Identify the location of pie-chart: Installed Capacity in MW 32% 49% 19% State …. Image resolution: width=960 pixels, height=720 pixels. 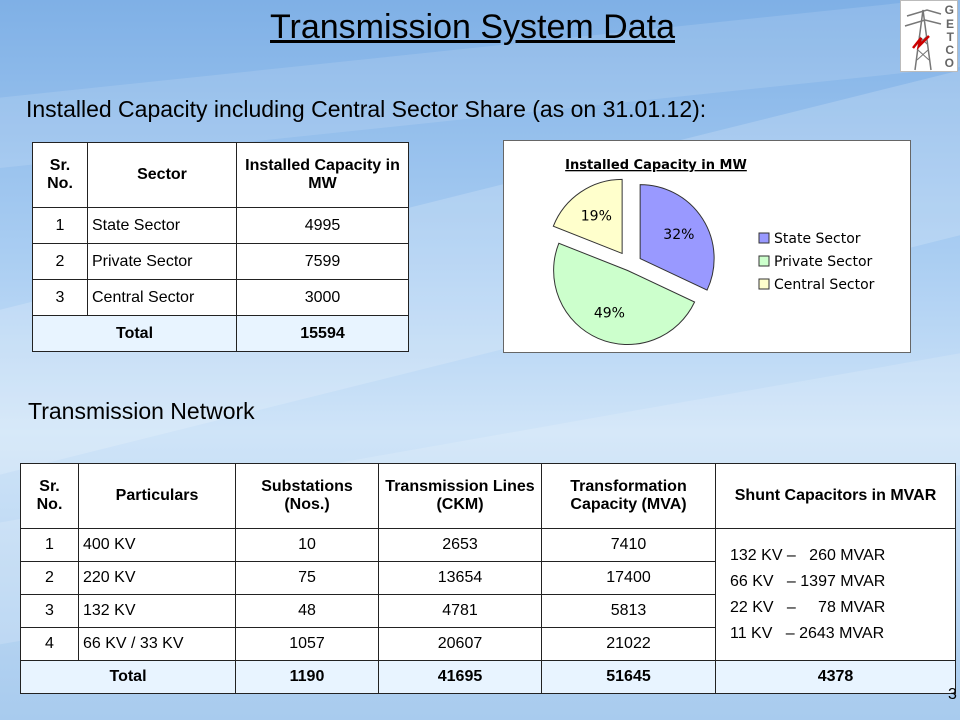
(713, 251).